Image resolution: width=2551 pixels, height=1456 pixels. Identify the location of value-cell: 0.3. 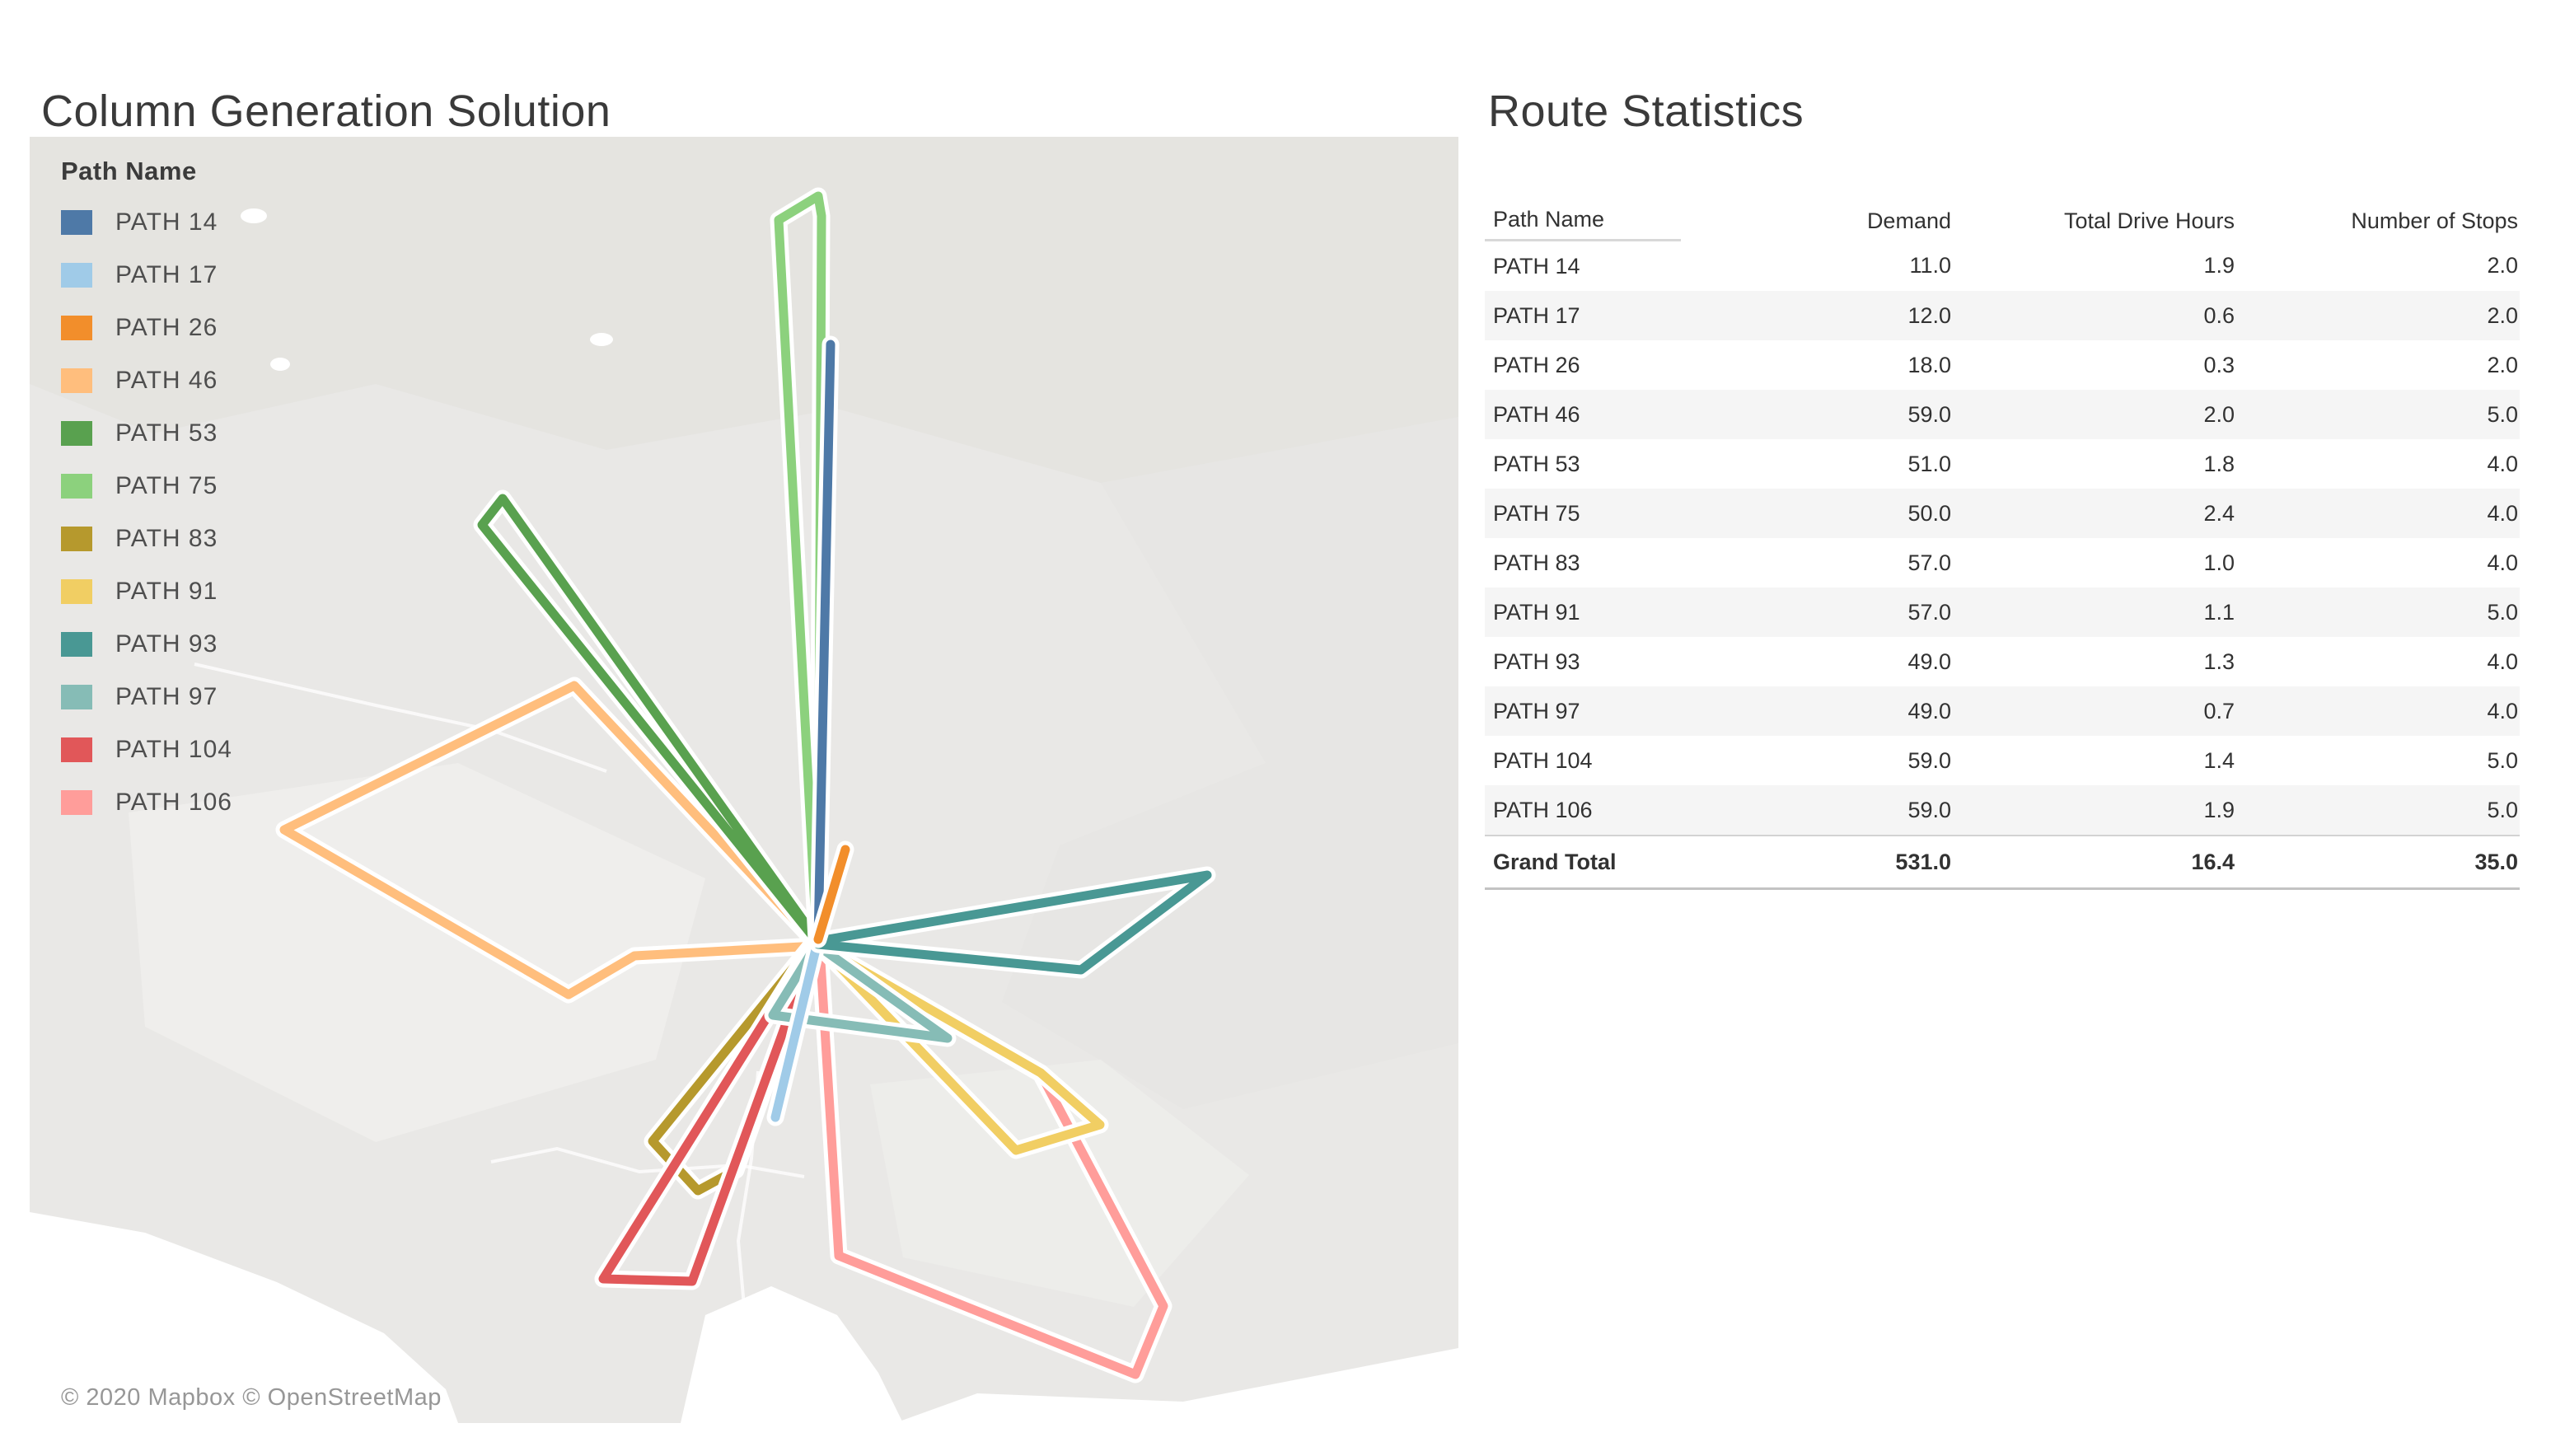
(2219, 364).